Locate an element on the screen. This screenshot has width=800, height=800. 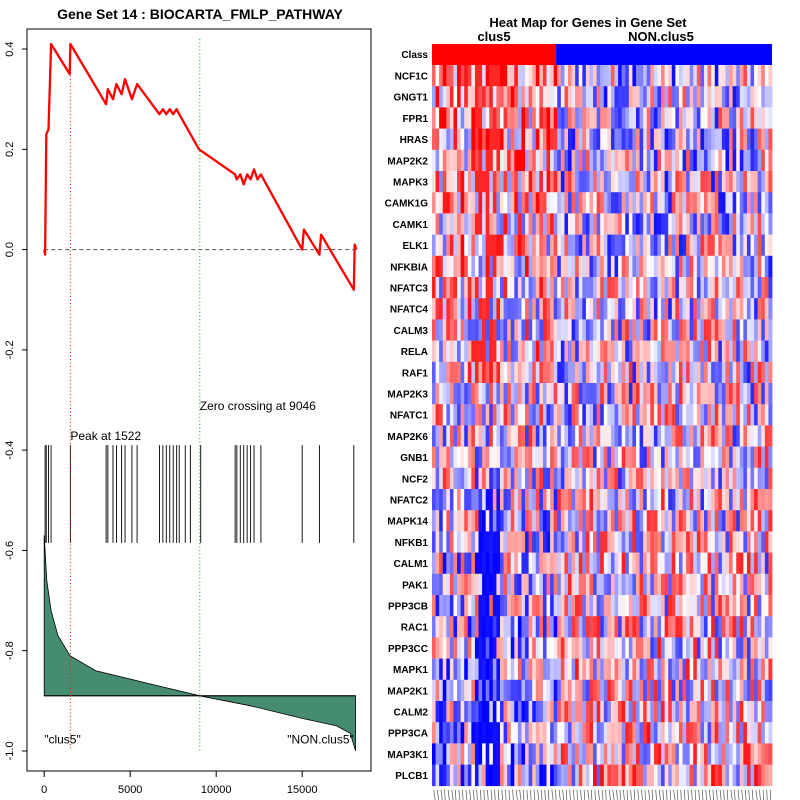
heatmap-gene-label: NFKBIA is located at coordinates (409, 267).